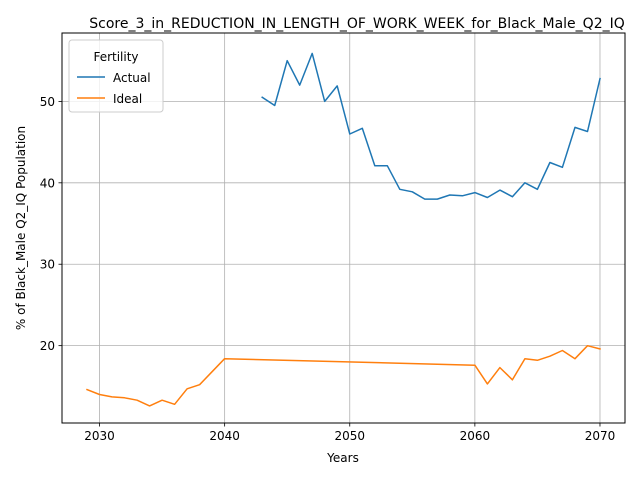 This screenshot has height=480, width=640. I want to click on y-tick-label: 20, so click(47, 346).